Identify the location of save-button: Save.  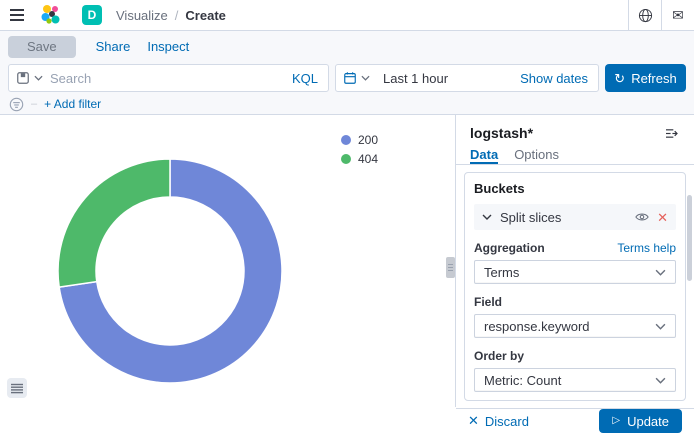
(42, 46).